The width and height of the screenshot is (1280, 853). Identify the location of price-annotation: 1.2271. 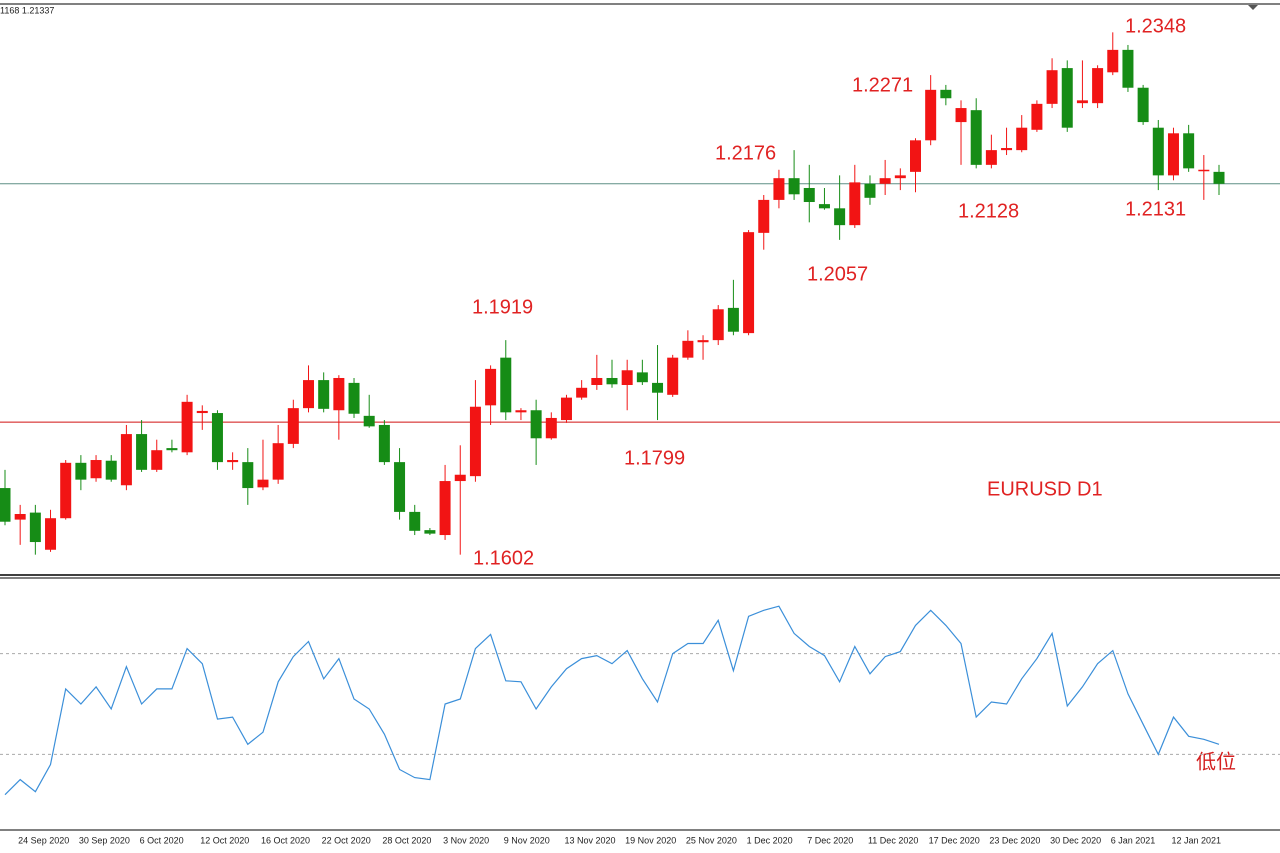
(882, 85).